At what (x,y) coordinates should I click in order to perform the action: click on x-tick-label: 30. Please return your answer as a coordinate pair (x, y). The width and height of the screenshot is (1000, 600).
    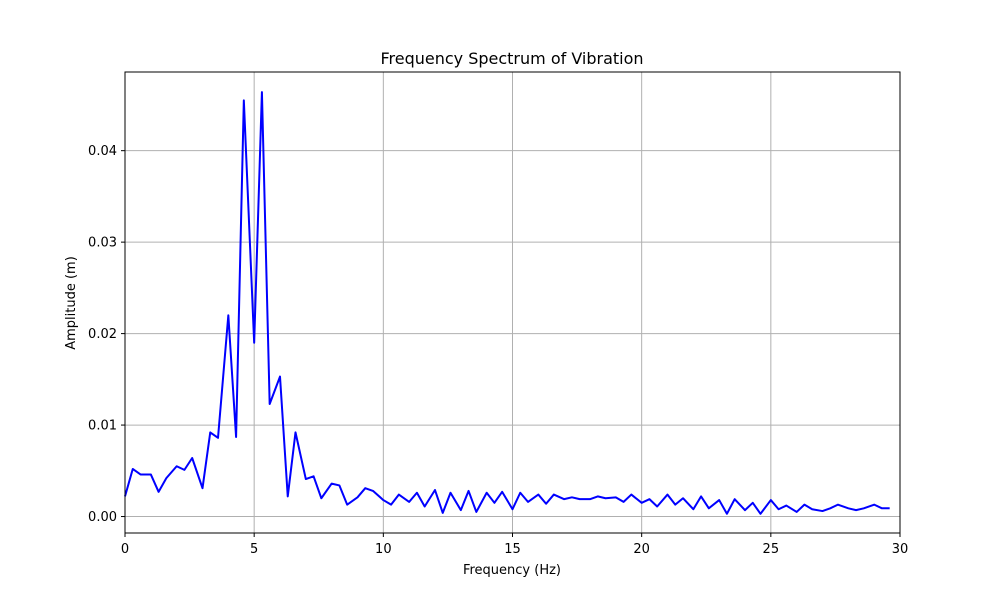
    Looking at the image, I should click on (900, 549).